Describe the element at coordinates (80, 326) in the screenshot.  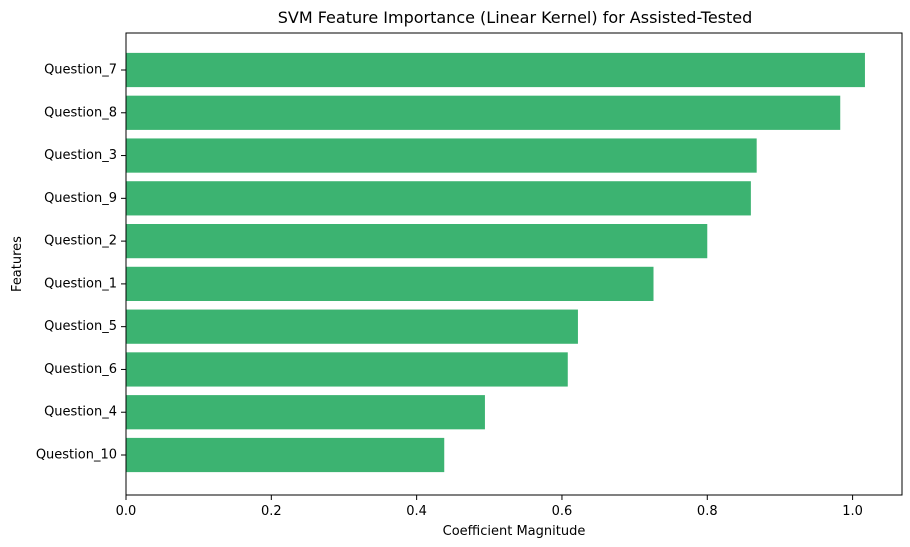
I see `y-tick-label: Question_5` at that location.